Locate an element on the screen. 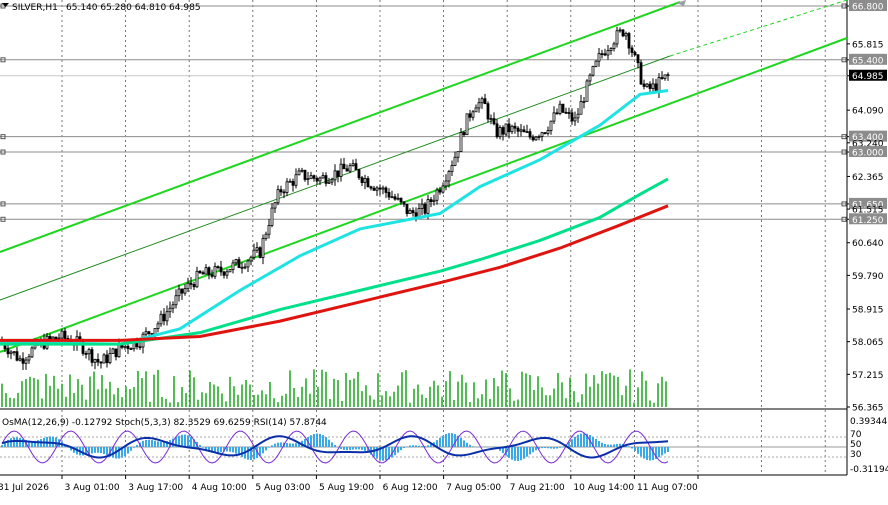  price-tag is located at coordinates (868, 5).